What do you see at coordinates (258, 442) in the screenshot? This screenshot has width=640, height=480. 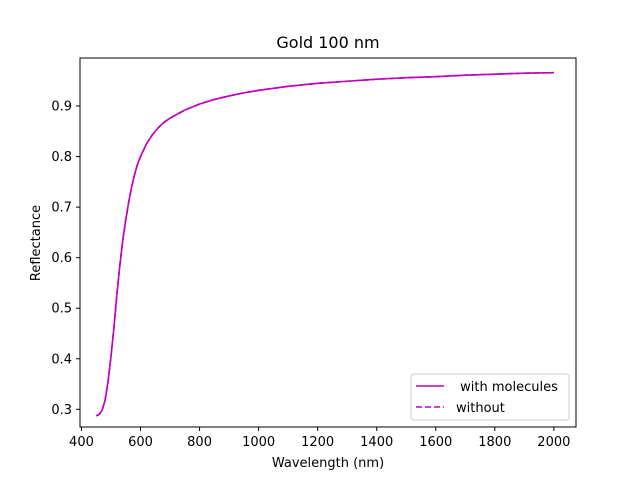 I see `x-tick-label: 1000` at bounding box center [258, 442].